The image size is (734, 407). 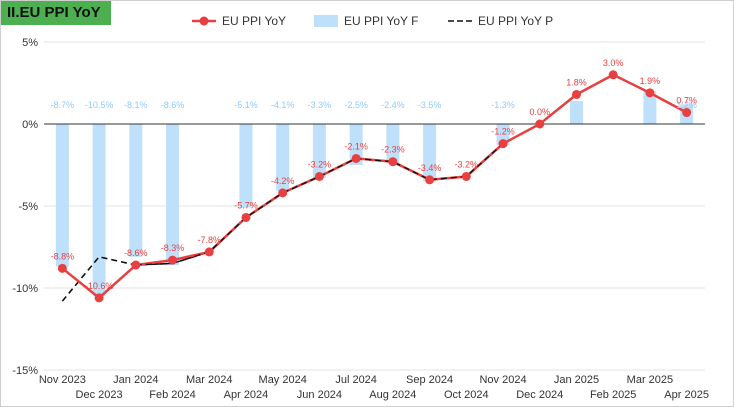 What do you see at coordinates (356, 380) in the screenshot?
I see `x-tick-label: Jul 2024` at bounding box center [356, 380].